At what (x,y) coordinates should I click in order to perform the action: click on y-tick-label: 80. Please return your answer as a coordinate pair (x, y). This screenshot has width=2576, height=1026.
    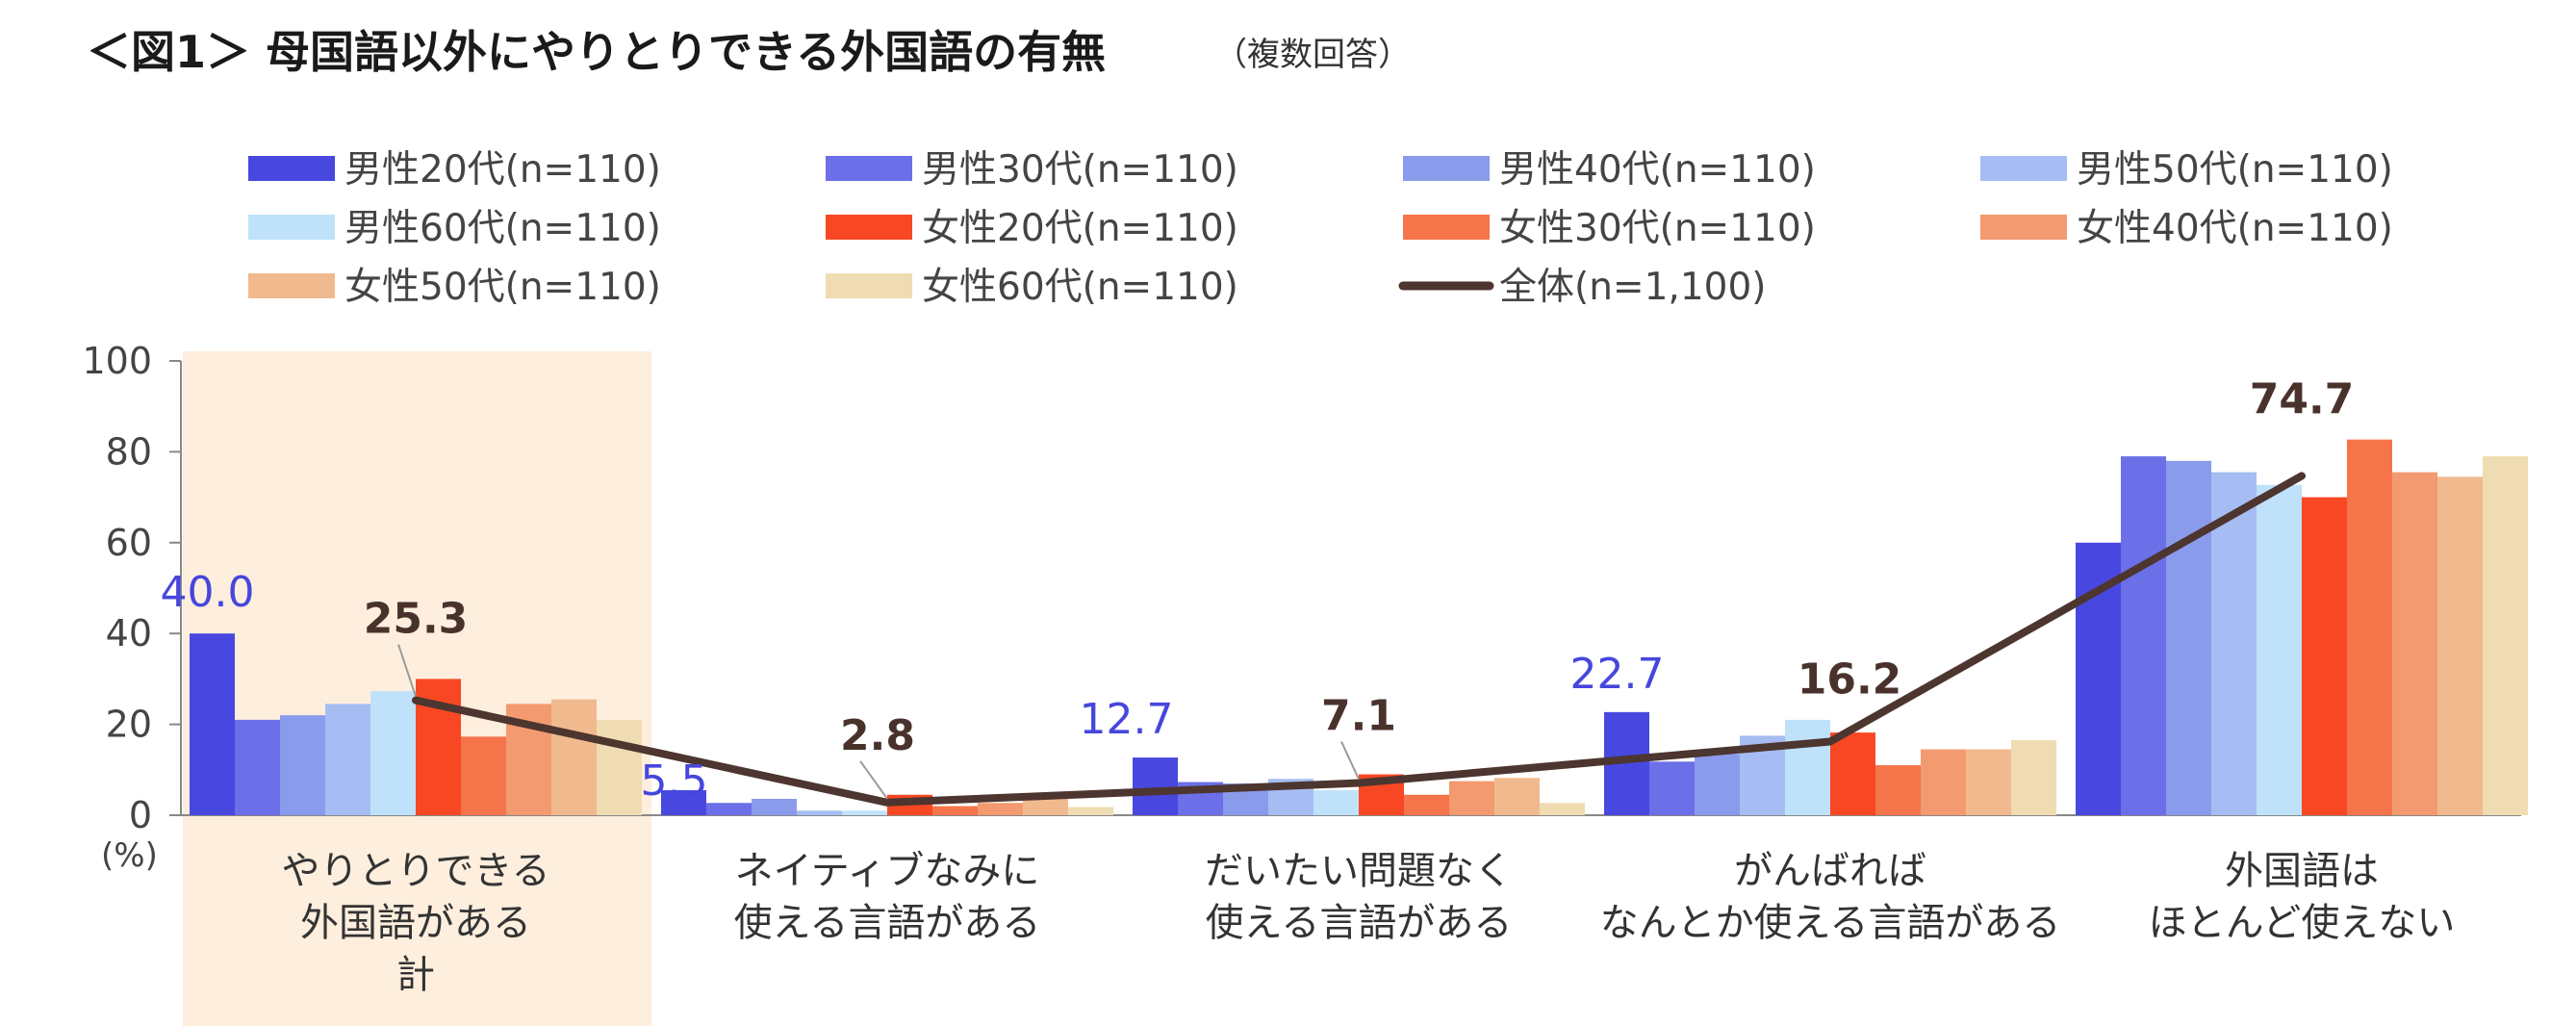
    Looking at the image, I should click on (129, 451).